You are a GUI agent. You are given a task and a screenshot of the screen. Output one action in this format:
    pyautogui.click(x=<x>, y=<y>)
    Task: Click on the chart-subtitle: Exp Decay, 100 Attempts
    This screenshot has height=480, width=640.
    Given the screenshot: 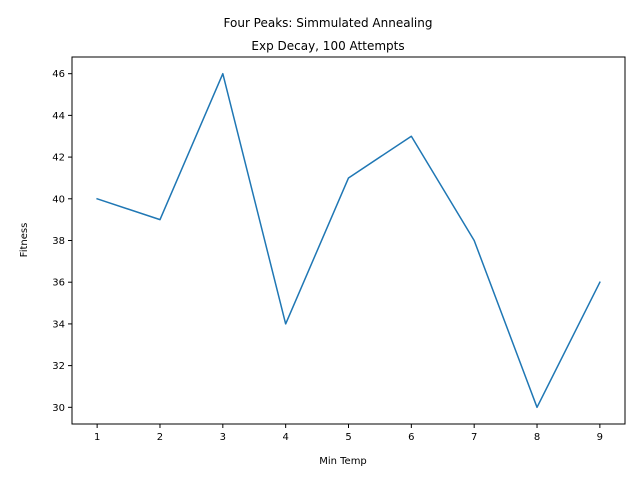 What is the action you would take?
    pyautogui.click(x=327, y=46)
    